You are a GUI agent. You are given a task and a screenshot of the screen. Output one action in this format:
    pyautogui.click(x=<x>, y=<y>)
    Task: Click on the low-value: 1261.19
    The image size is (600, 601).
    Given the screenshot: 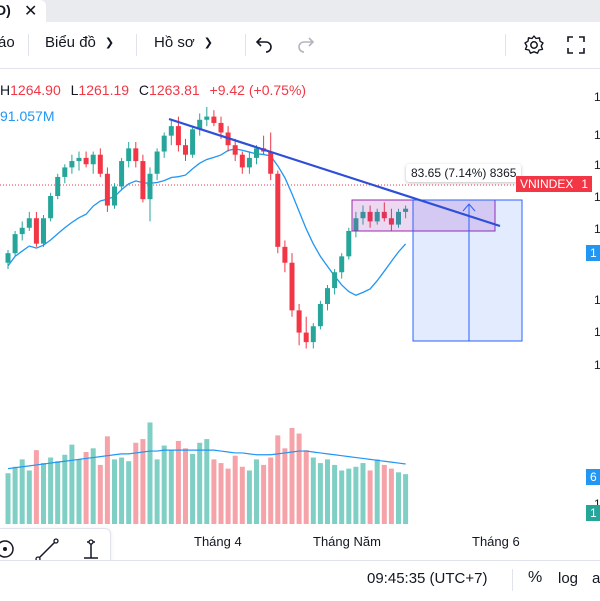 What is the action you would take?
    pyautogui.click(x=104, y=90)
    